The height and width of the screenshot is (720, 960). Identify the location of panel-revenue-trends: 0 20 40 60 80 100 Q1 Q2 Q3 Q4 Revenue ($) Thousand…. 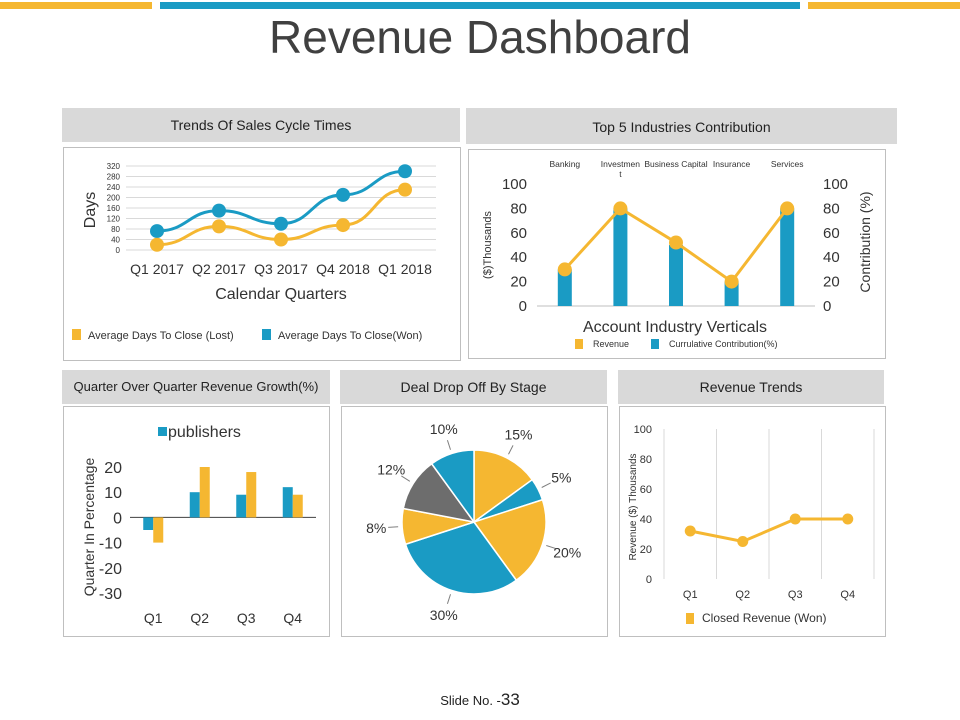
(752, 521).